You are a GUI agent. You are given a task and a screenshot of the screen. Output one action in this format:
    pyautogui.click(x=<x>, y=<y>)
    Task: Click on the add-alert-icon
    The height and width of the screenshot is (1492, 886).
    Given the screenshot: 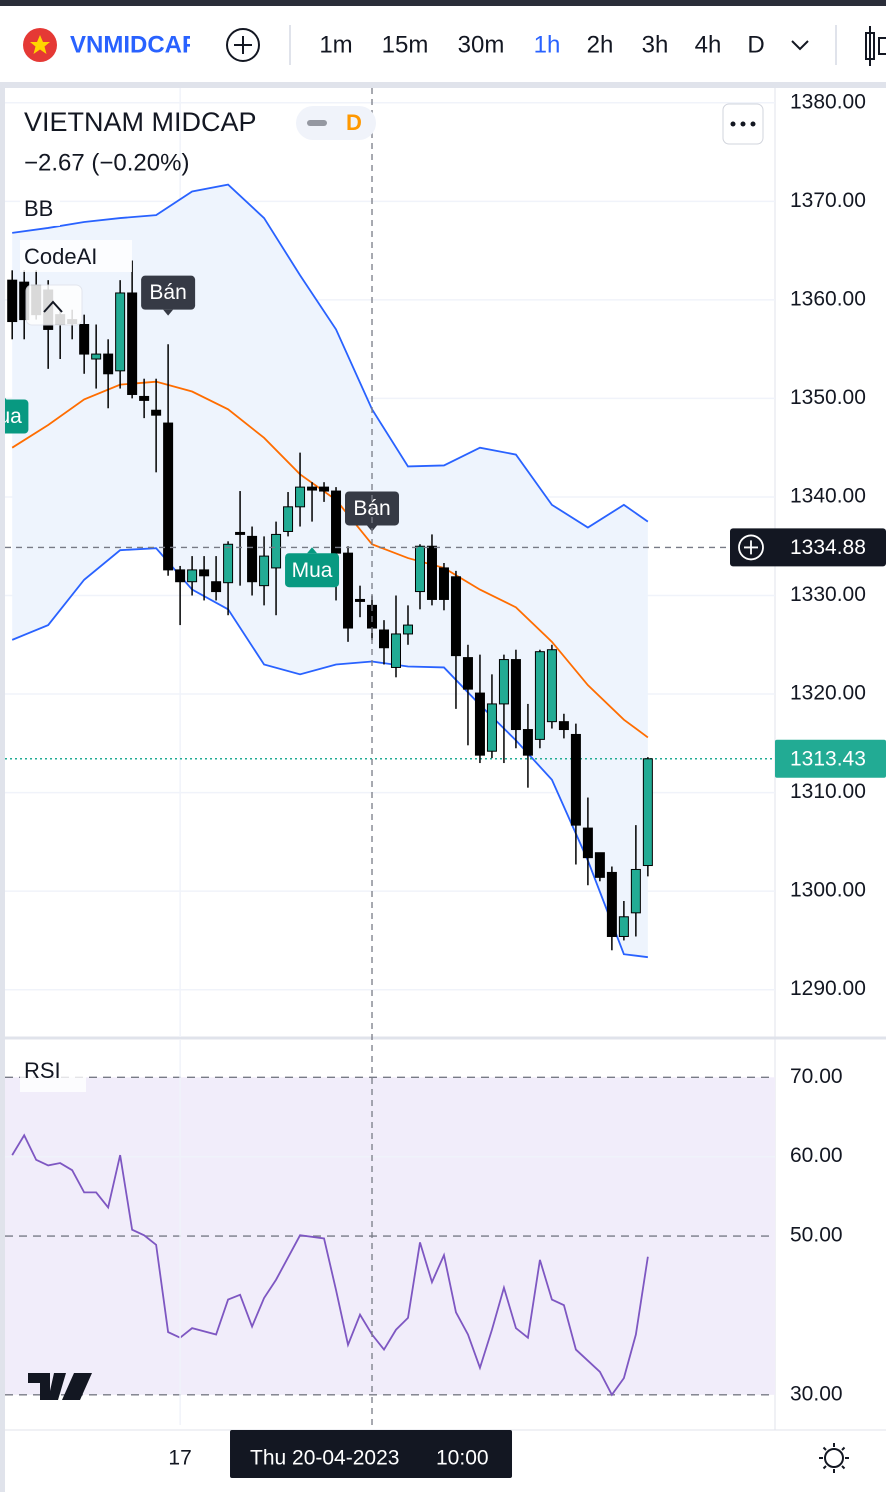 What is the action you would take?
    pyautogui.click(x=751, y=547)
    